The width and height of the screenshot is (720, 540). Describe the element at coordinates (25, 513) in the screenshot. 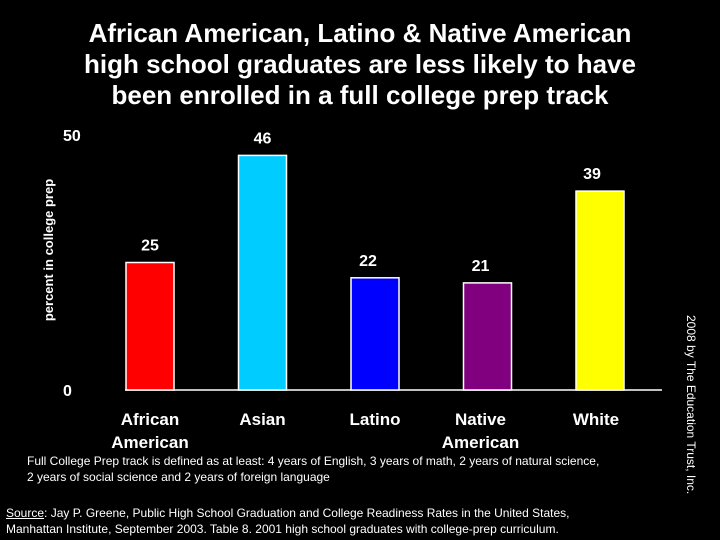

I see `source-label: Source` at that location.